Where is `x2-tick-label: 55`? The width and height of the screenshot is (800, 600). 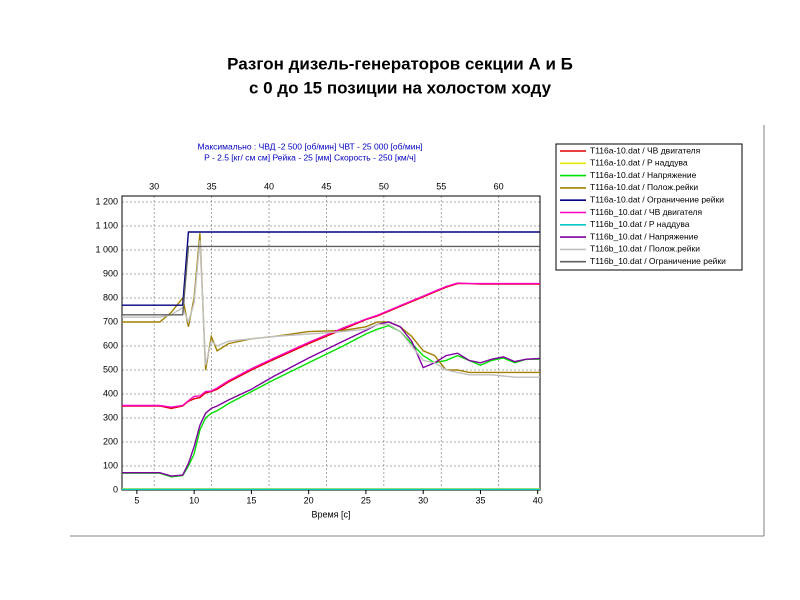 x2-tick-label: 55 is located at coordinates (441, 186).